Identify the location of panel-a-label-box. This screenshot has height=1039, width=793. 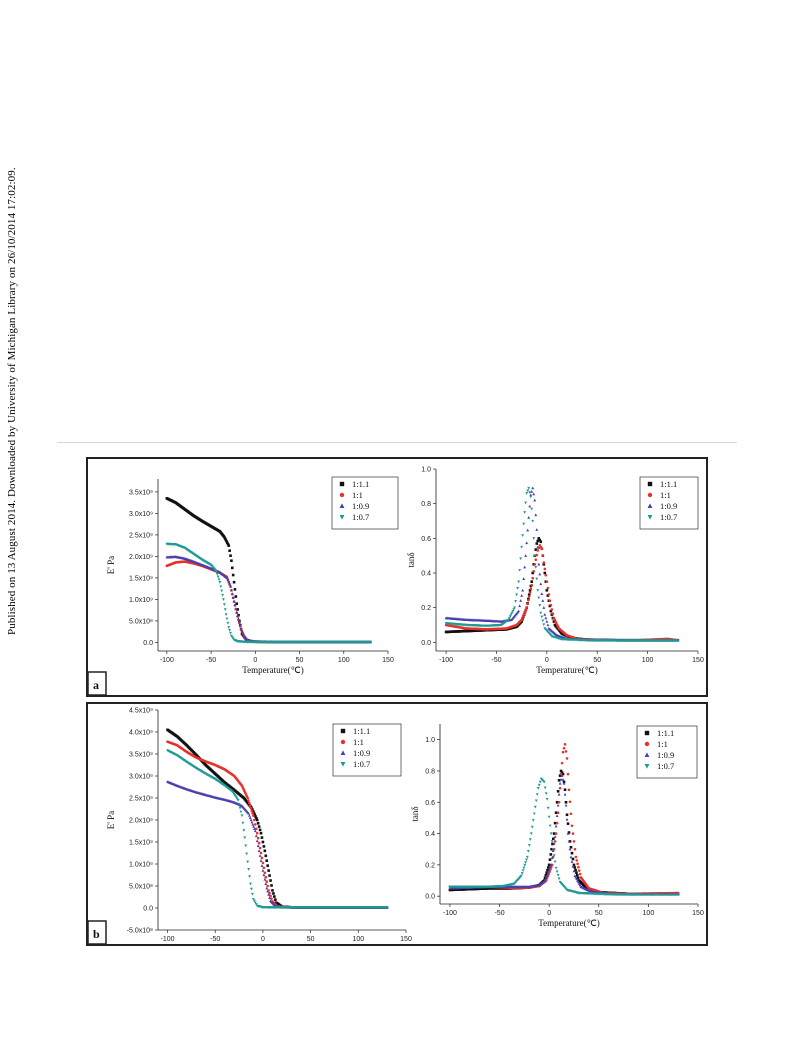
(97, 683).